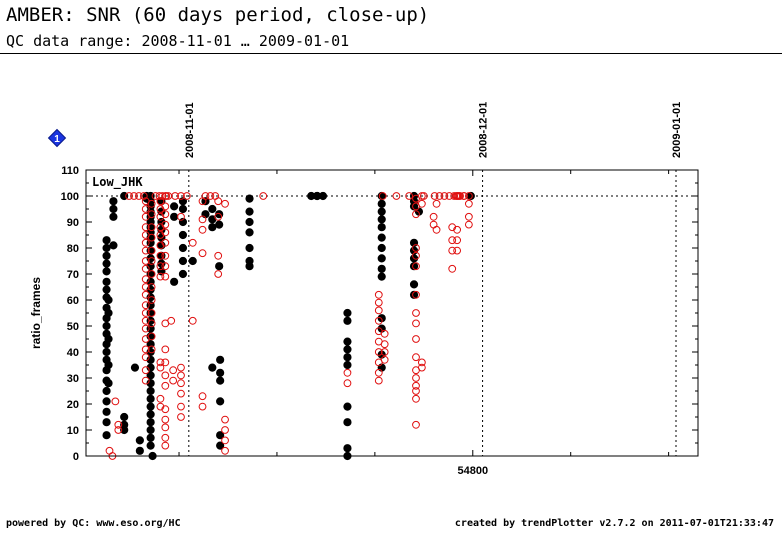  Describe the element at coordinates (73, 223) in the screenshot. I see `y-tick-label: 90` at that location.